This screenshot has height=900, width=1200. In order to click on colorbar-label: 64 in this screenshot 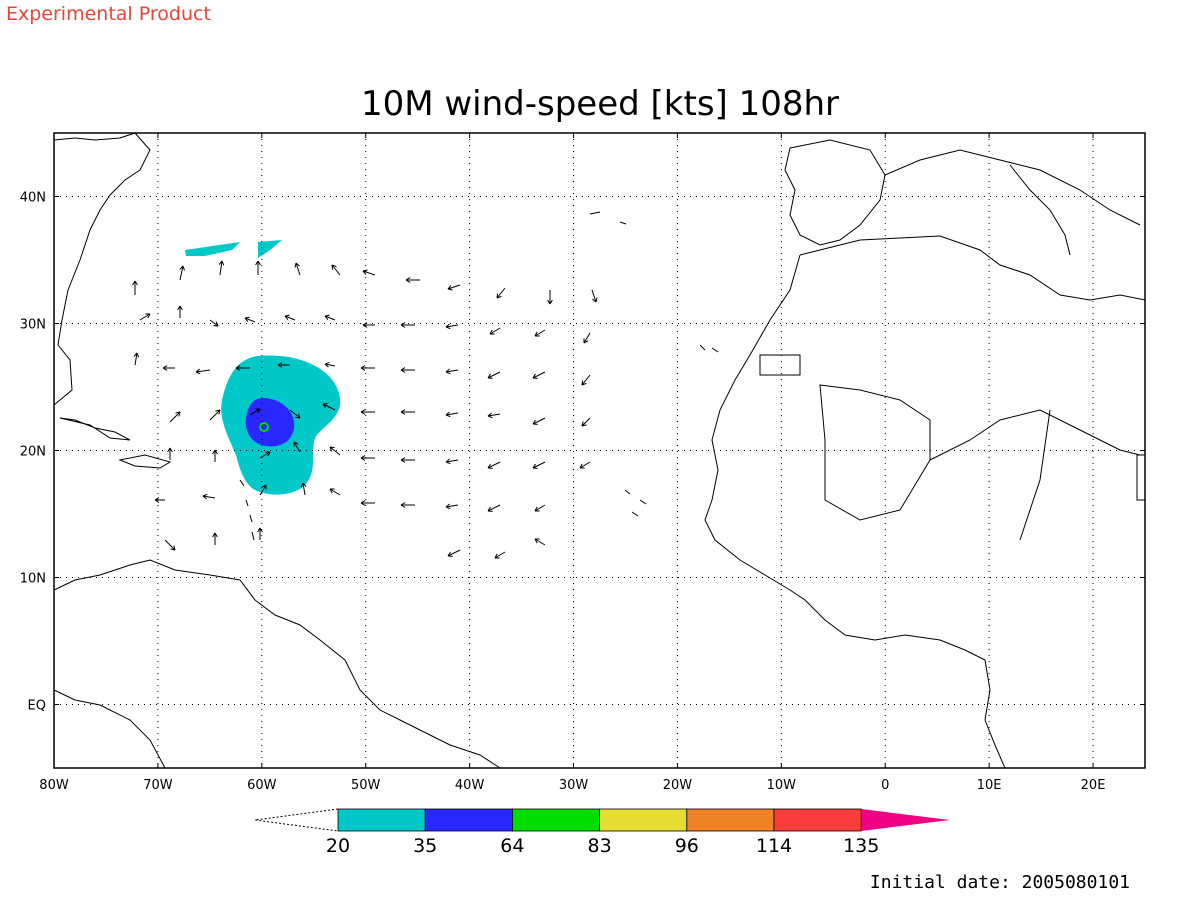, I will do `click(512, 846)`.